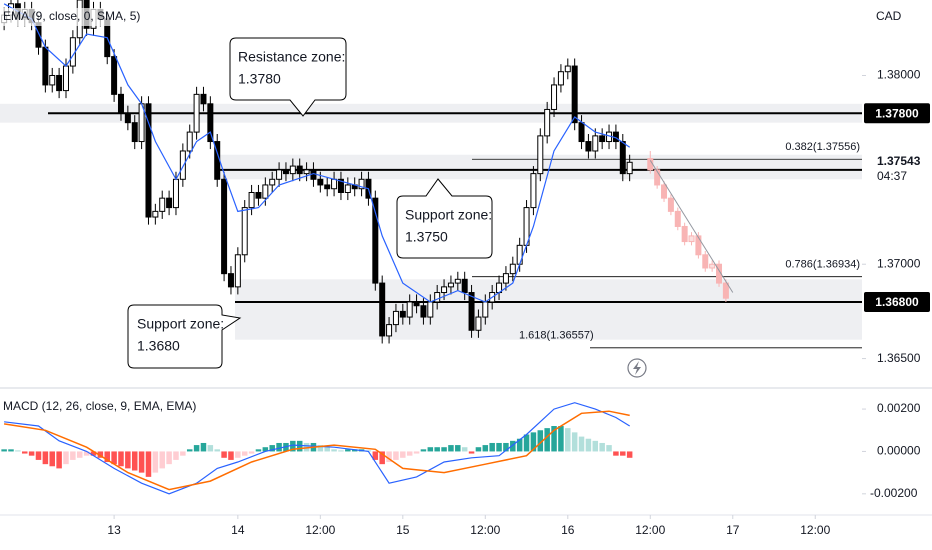 The height and width of the screenshot is (550, 932). Describe the element at coordinates (291, 57) in the screenshot. I see `callout-text: Resistance zone:` at that location.